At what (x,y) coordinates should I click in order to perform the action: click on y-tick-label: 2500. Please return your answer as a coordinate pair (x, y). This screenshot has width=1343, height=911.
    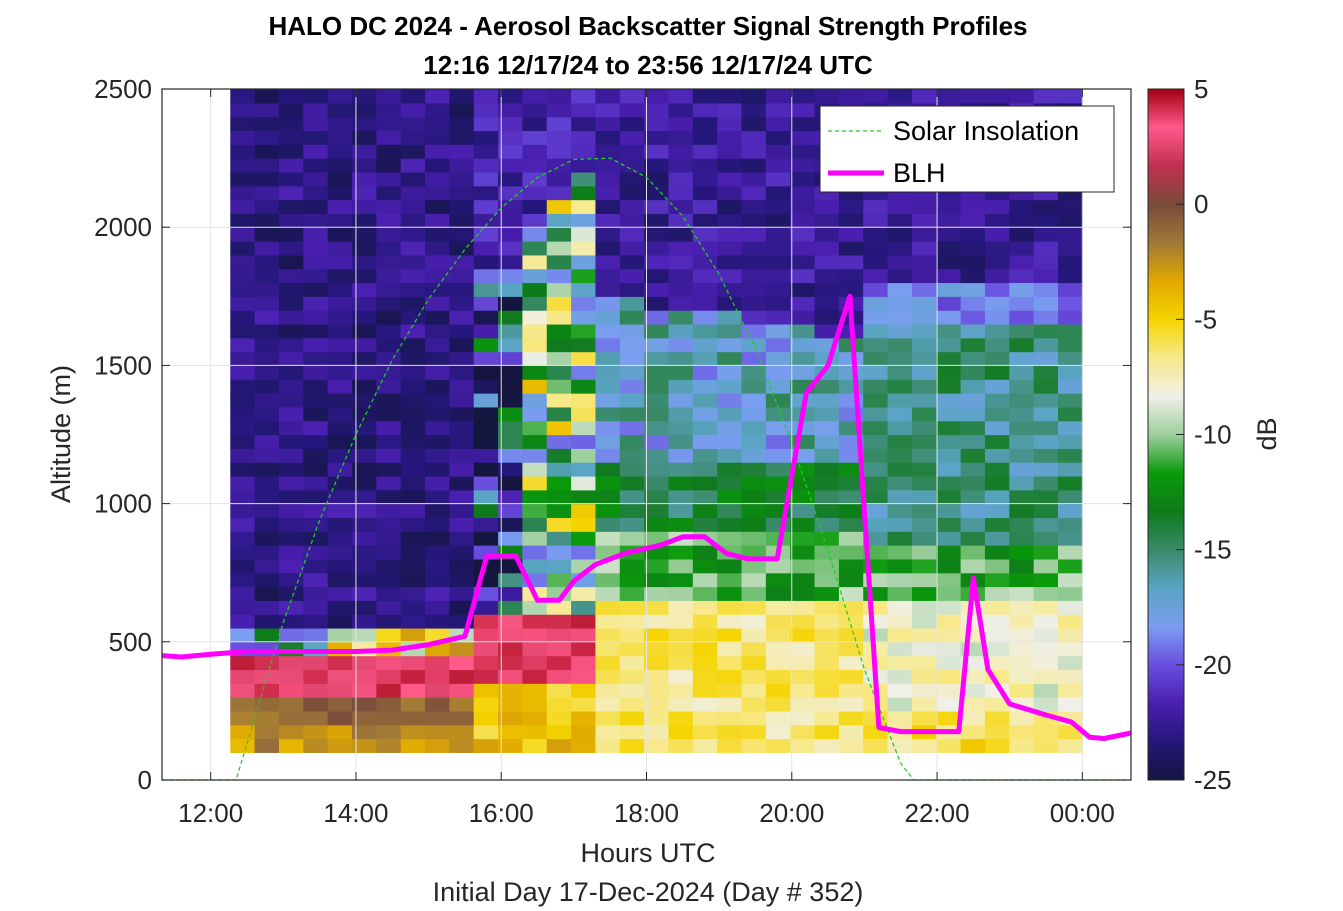
    Looking at the image, I should click on (123, 89).